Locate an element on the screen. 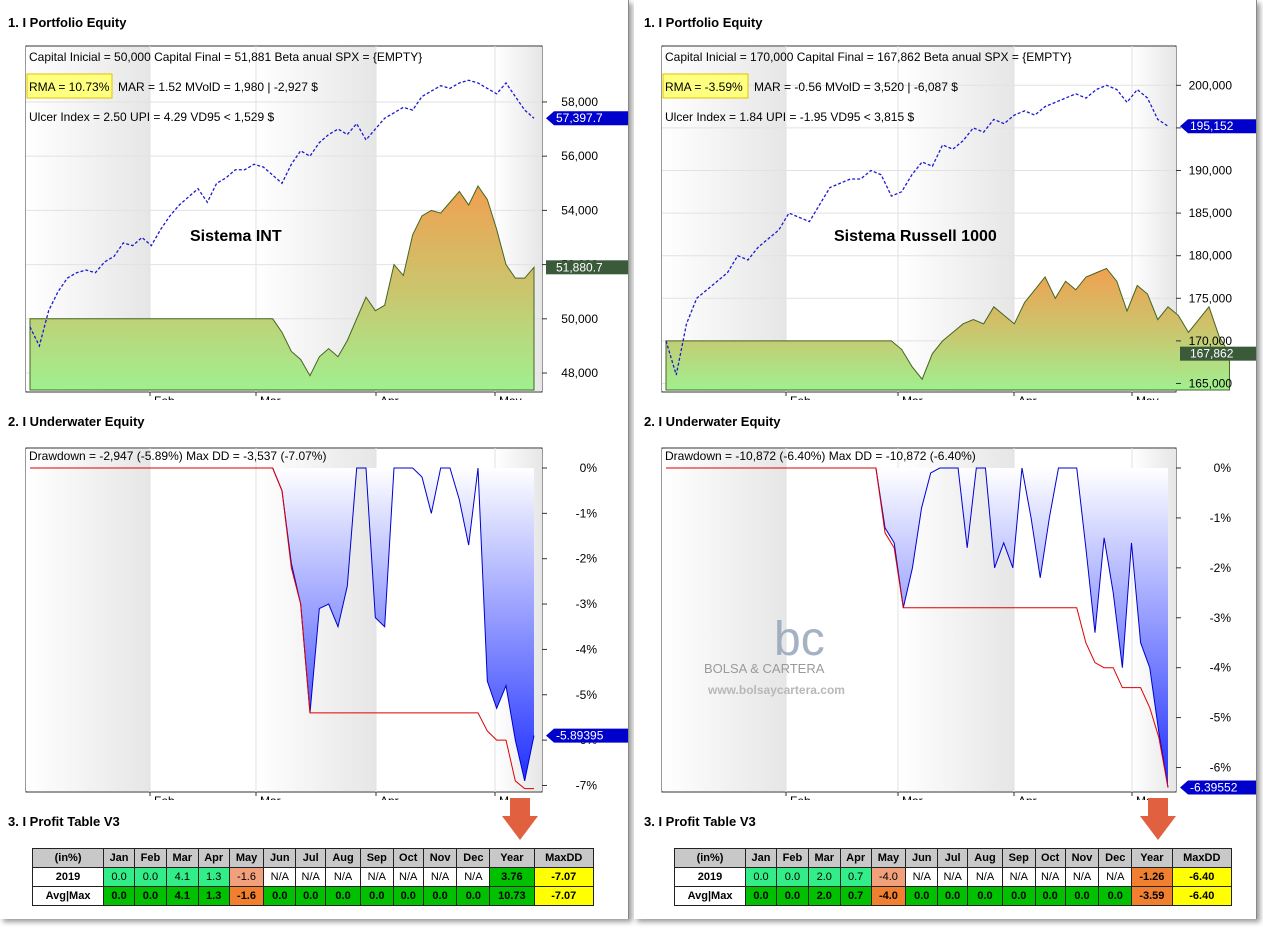 This screenshot has height=929, width=1263. x-tick-label: Apr is located at coordinates (1027, 397).